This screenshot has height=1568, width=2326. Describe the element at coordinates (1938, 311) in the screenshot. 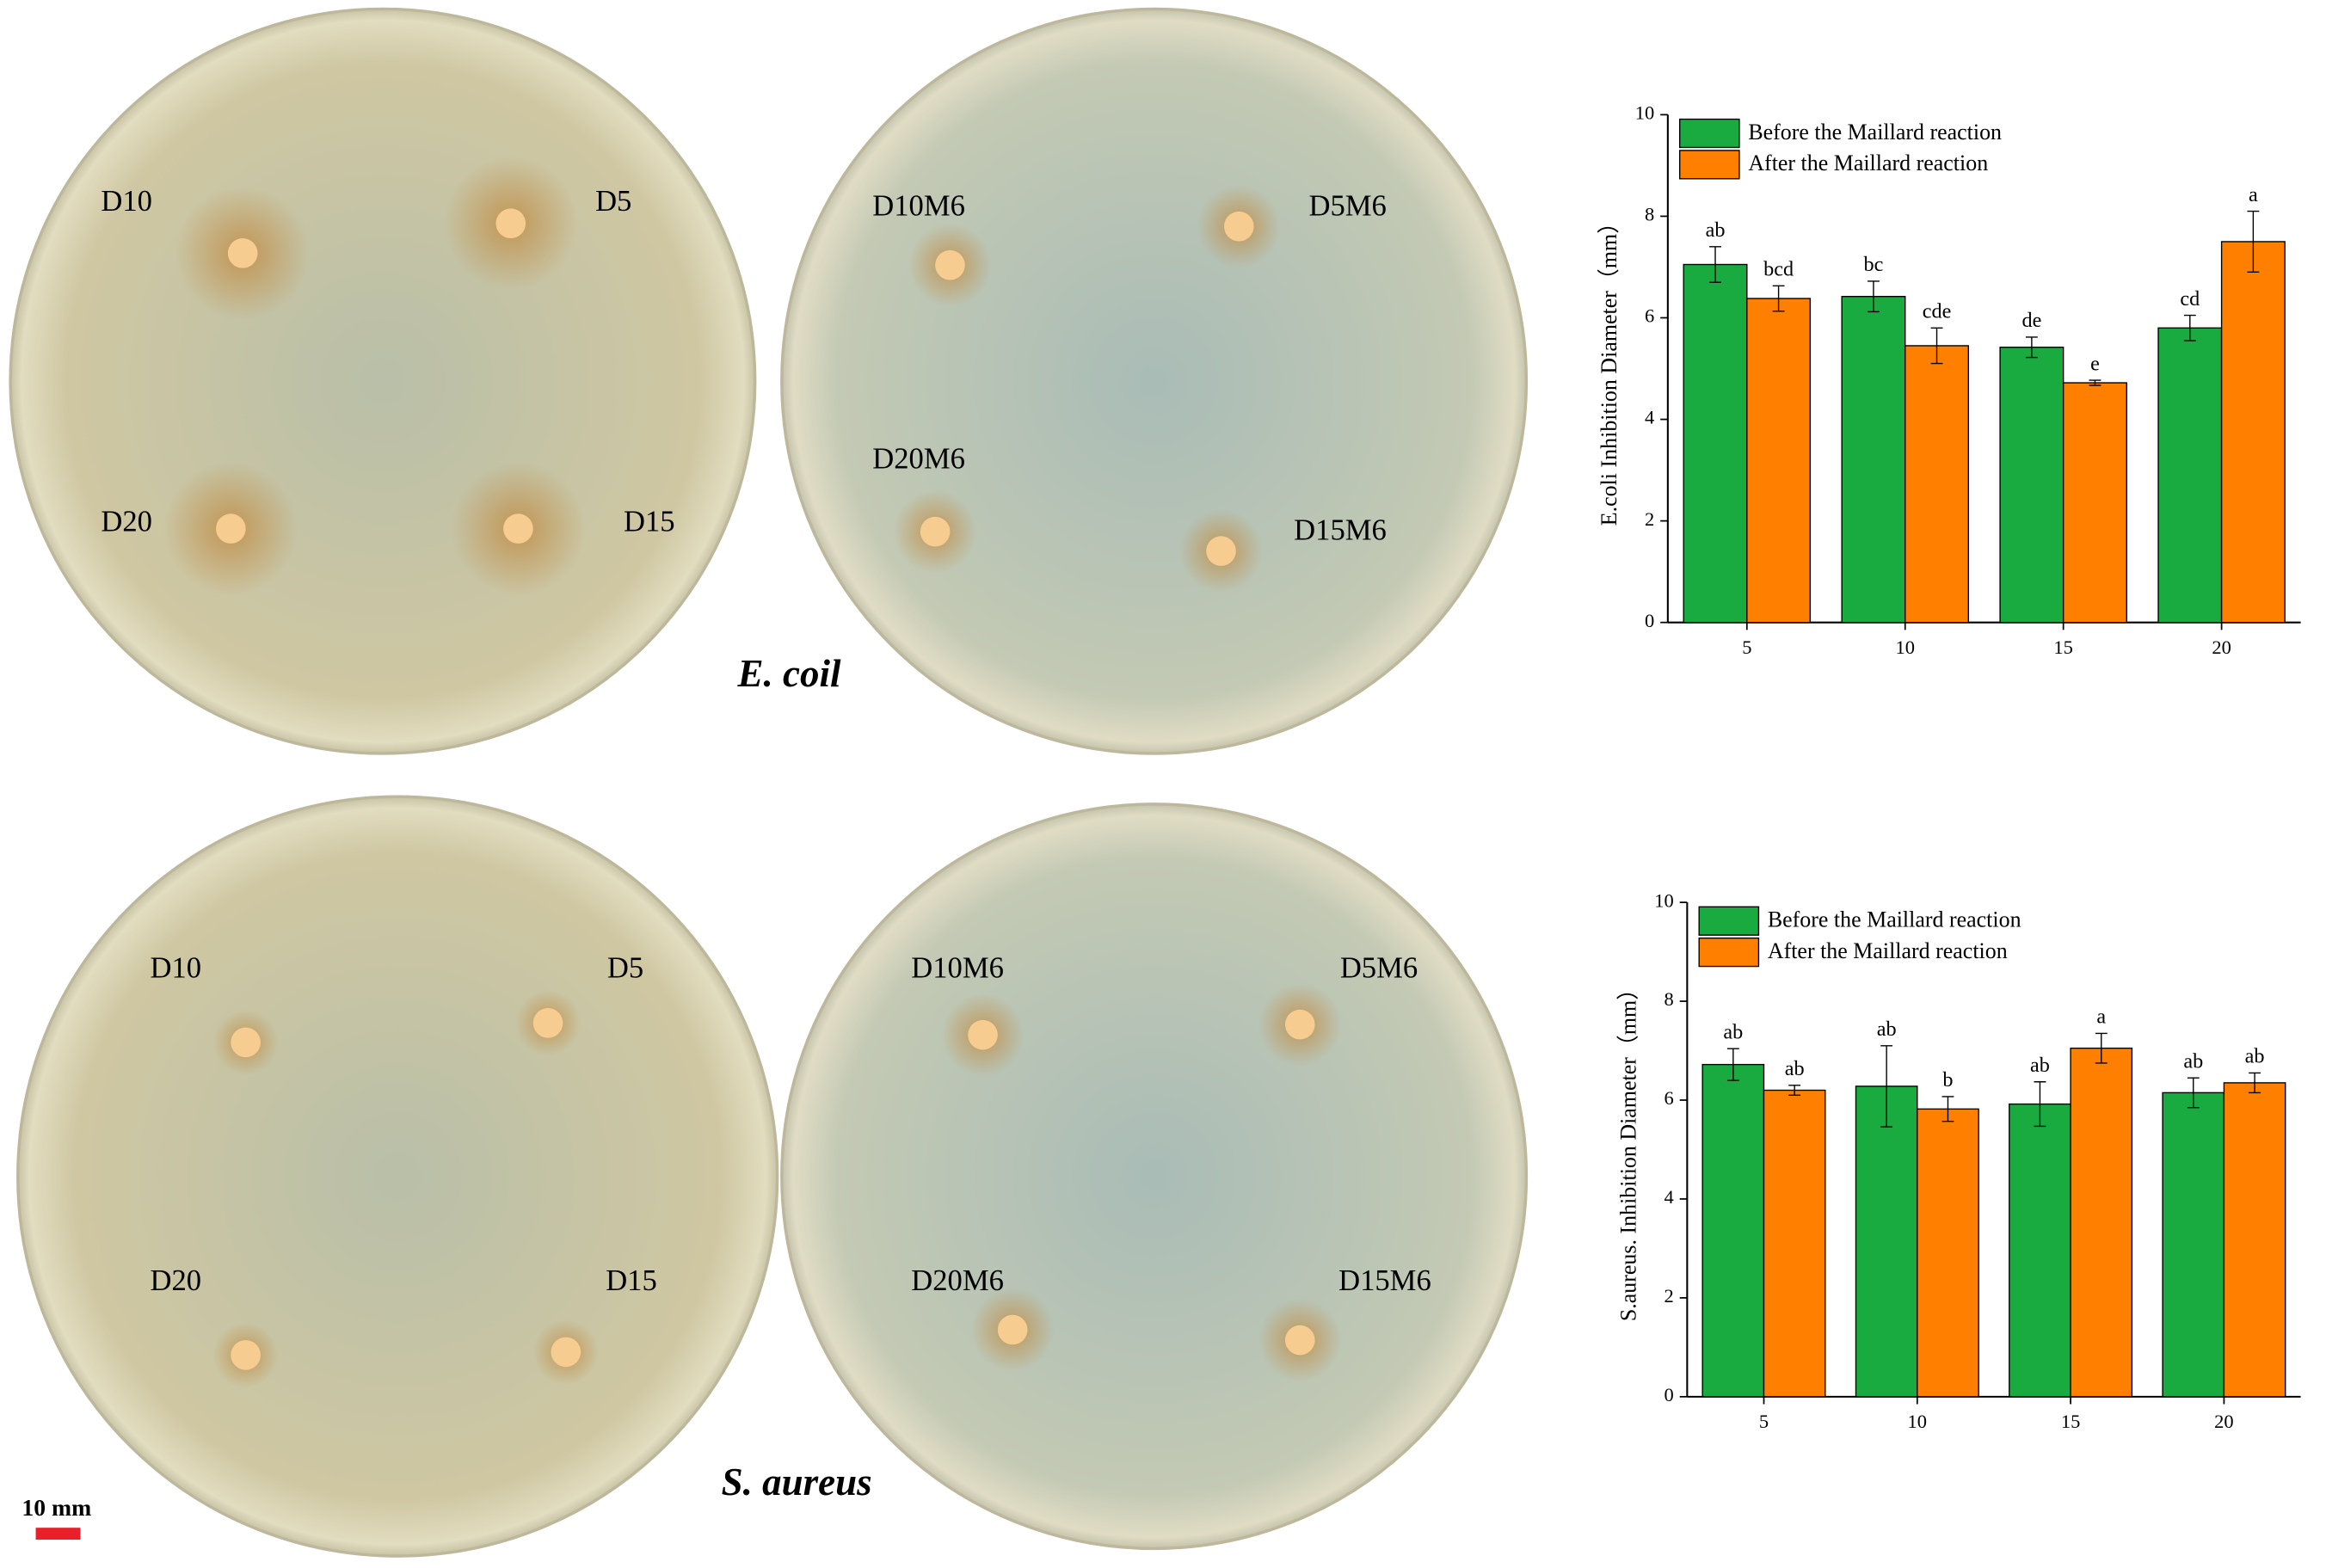

I see `significance-letter: cde` at that location.